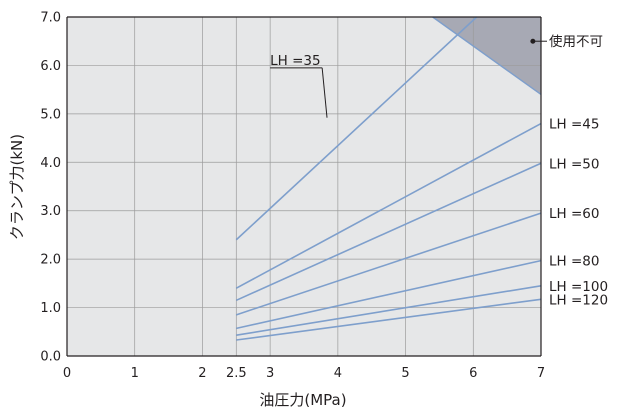 The image size is (617, 414). Describe the element at coordinates (574, 214) in the screenshot. I see `series-label: LH =60` at that location.